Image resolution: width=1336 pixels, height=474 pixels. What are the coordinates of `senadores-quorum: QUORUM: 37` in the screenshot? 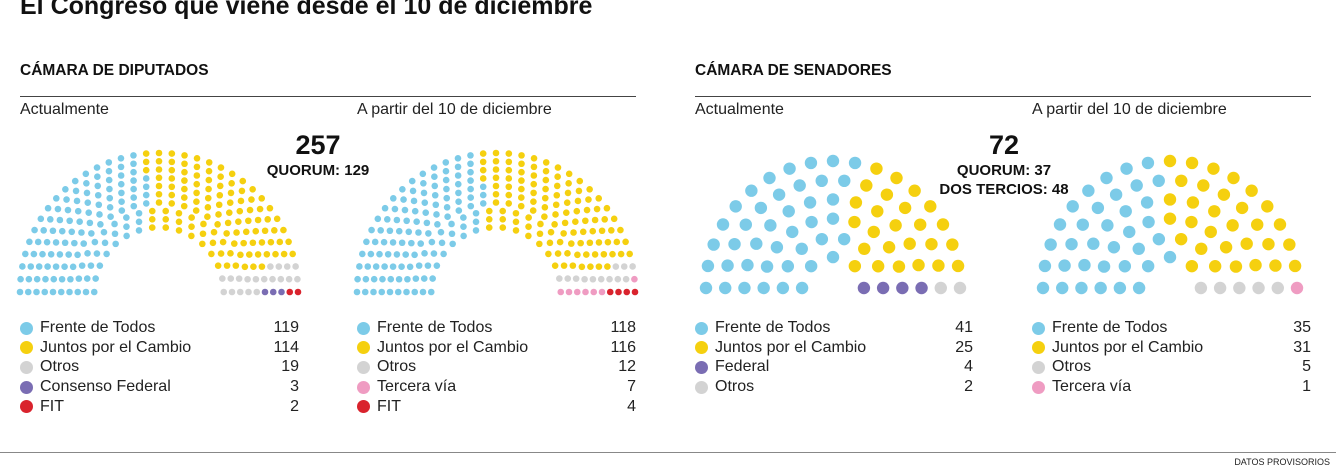 It's located at (1004, 170).